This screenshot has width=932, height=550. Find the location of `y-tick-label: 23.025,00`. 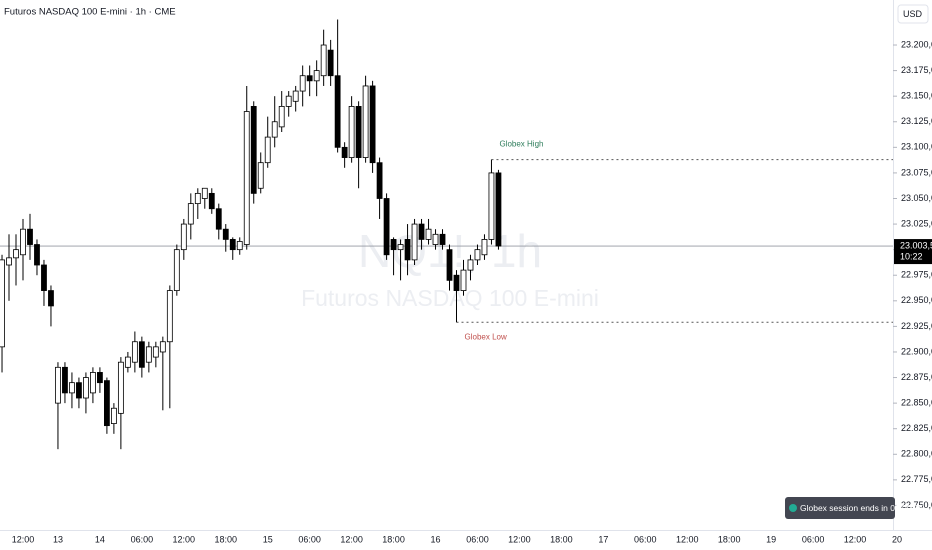

y-tick-label: 23.025,00 is located at coordinates (916, 223).